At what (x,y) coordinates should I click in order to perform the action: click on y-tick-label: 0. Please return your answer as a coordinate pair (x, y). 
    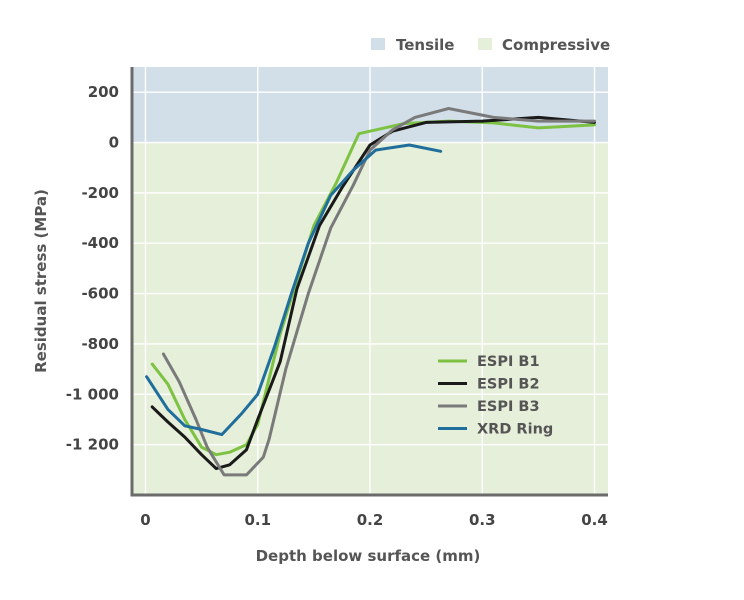
    Looking at the image, I should click on (114, 143).